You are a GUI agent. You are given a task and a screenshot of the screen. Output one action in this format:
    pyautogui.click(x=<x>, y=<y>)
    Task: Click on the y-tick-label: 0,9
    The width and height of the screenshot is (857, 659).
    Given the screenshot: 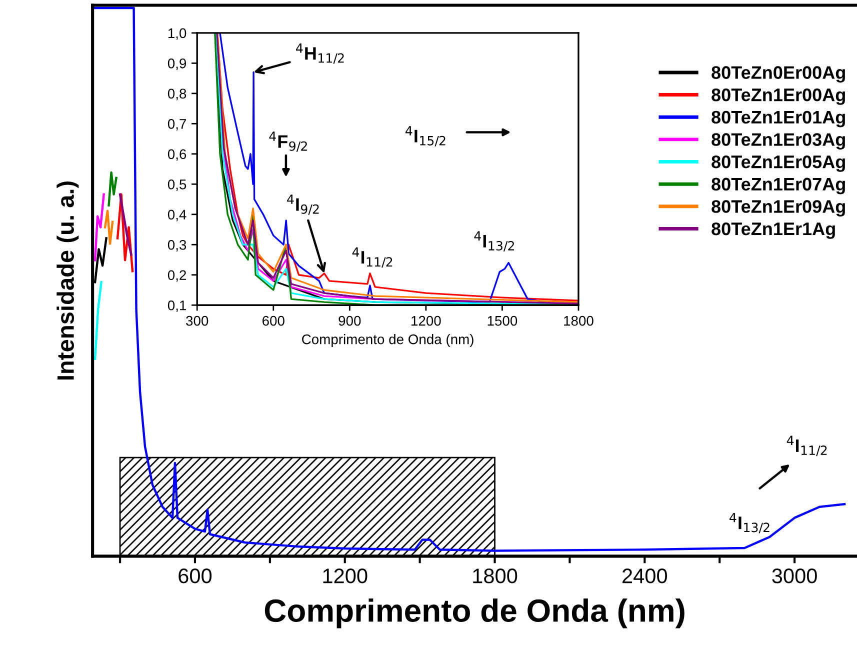 What is the action you would take?
    pyautogui.click(x=177, y=64)
    